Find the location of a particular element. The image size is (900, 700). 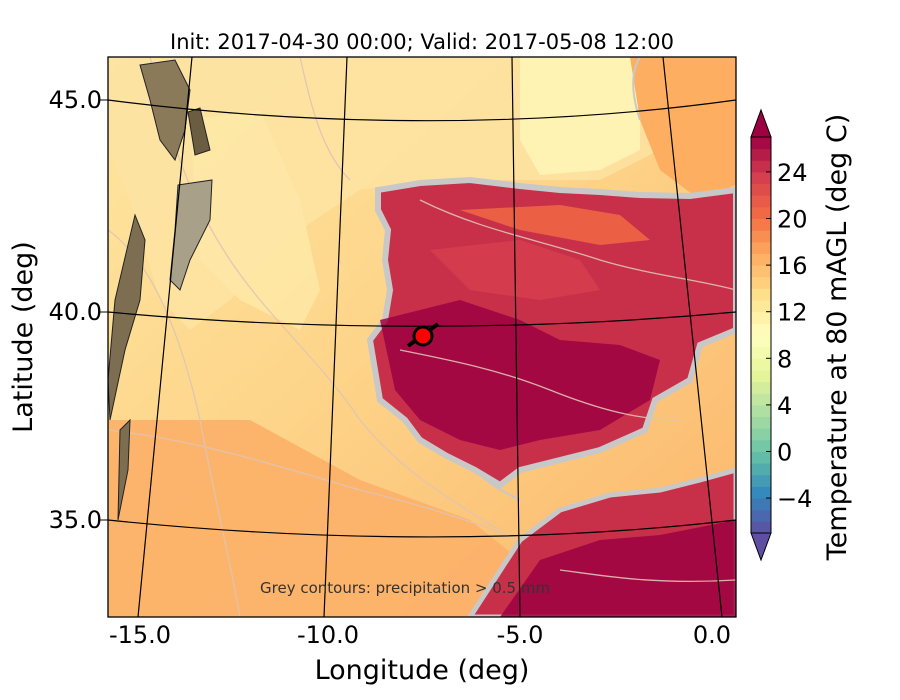

colorbar-frame is located at coordinates (761, 335).